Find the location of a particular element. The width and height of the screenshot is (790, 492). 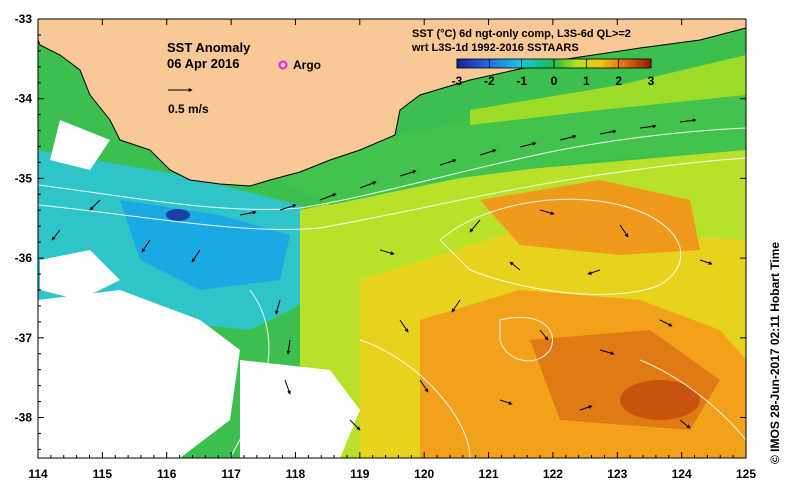

argo-label: Argo is located at coordinates (307, 65).